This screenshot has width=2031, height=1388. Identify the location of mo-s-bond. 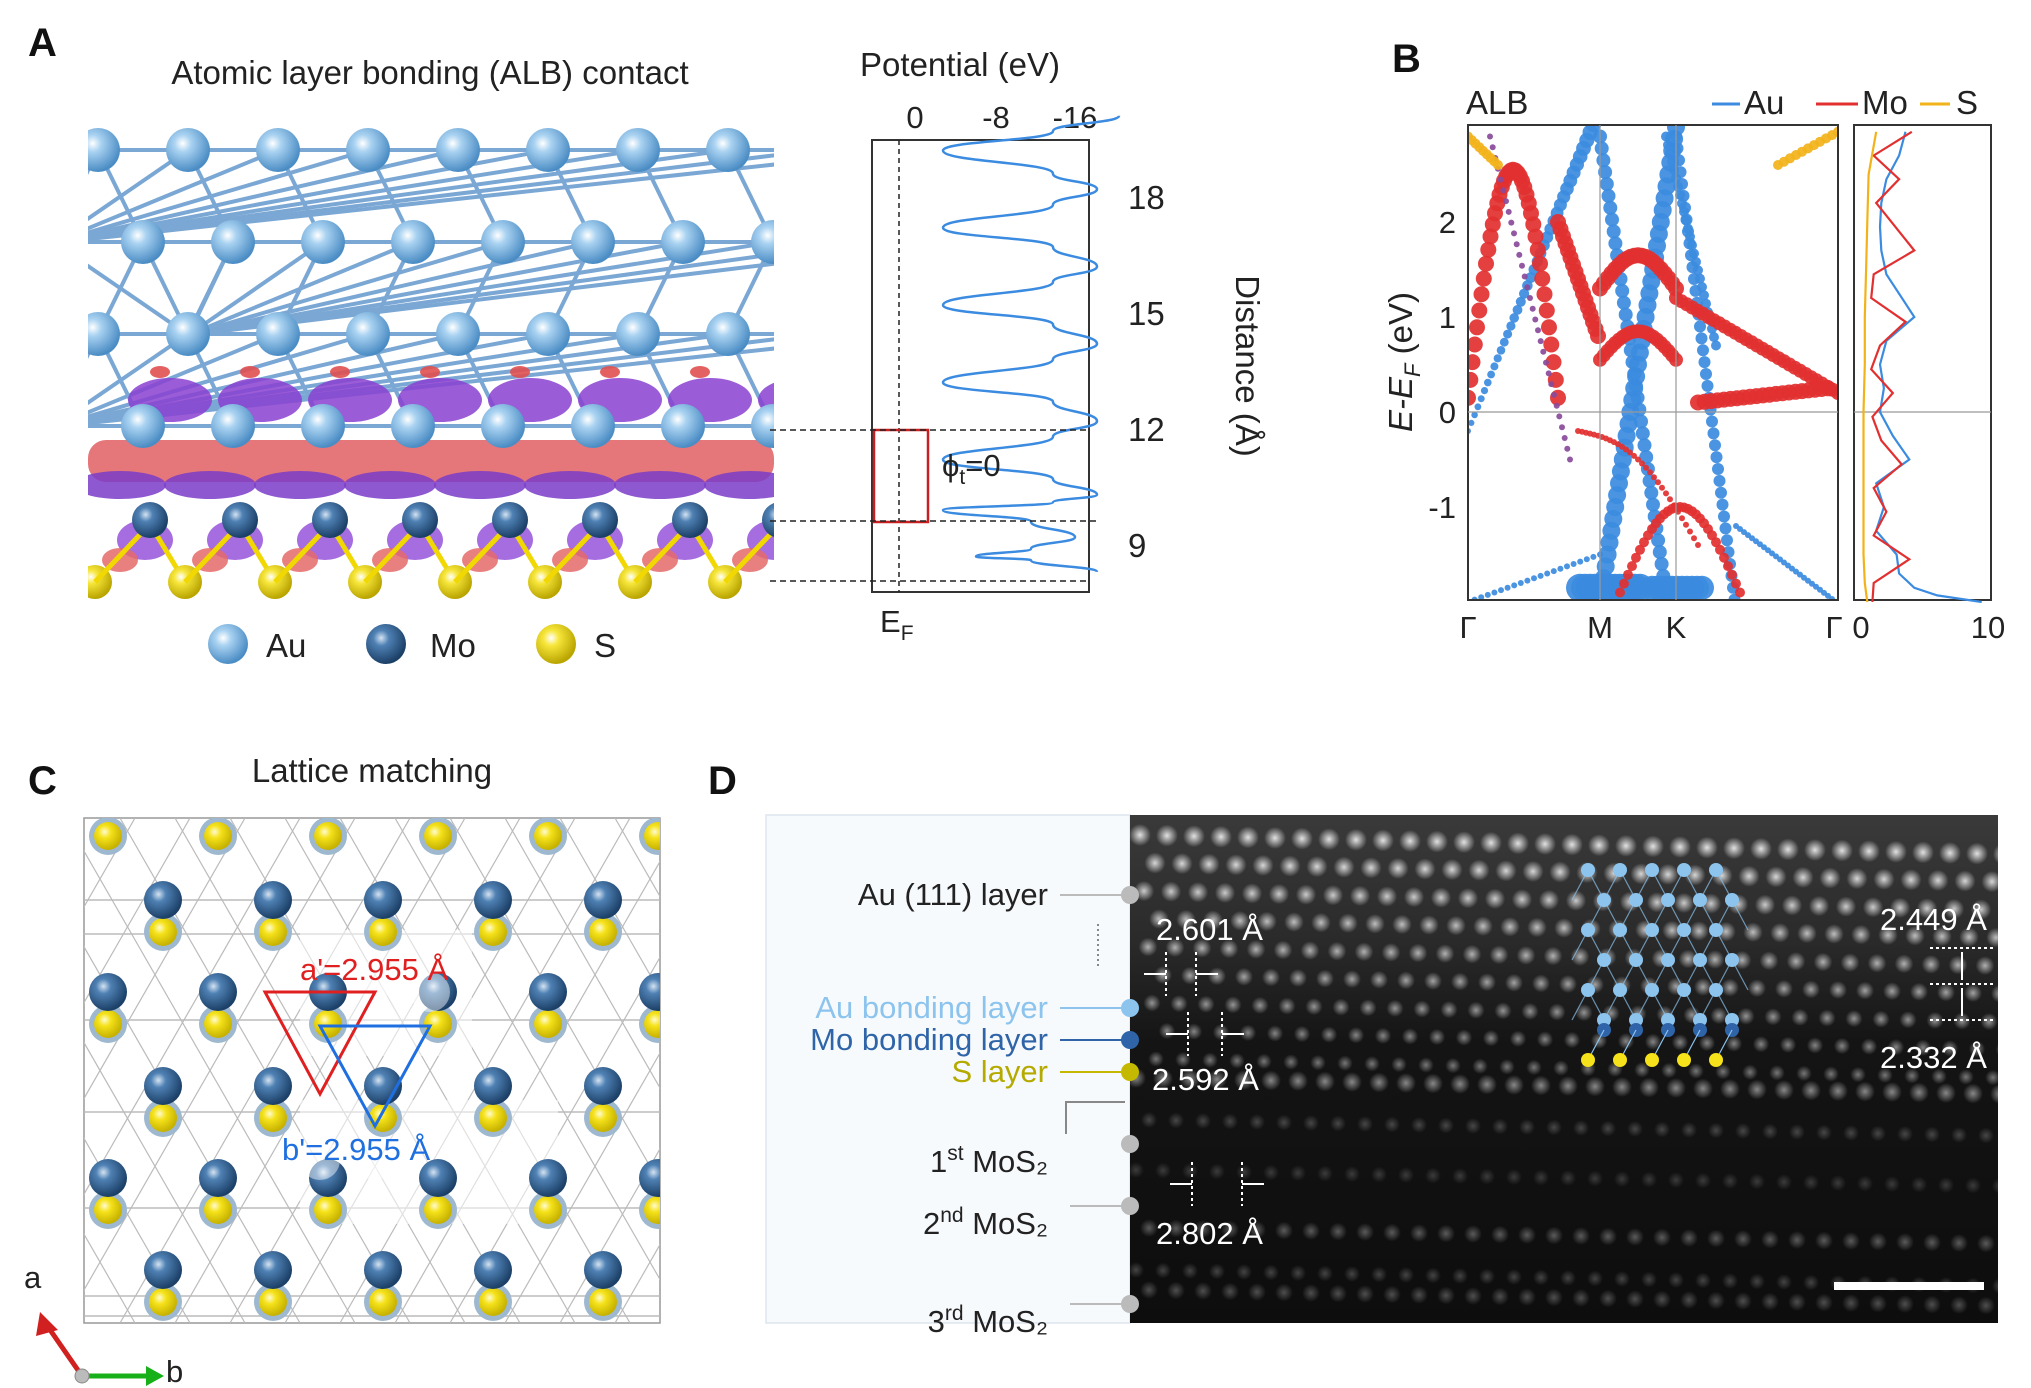
(32, 553).